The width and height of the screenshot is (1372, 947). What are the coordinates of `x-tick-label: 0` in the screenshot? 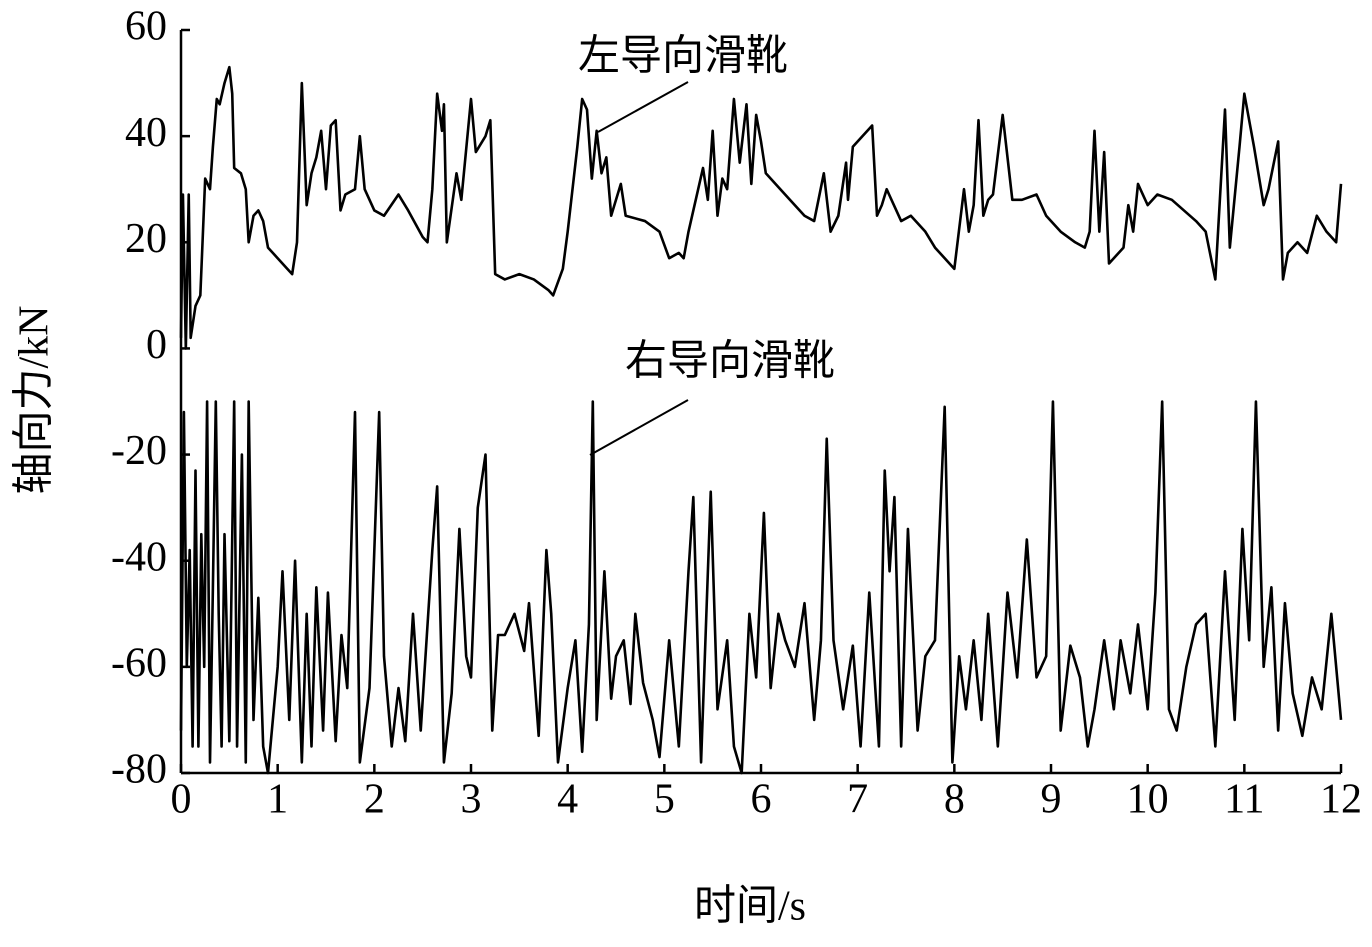 It's located at (181, 800).